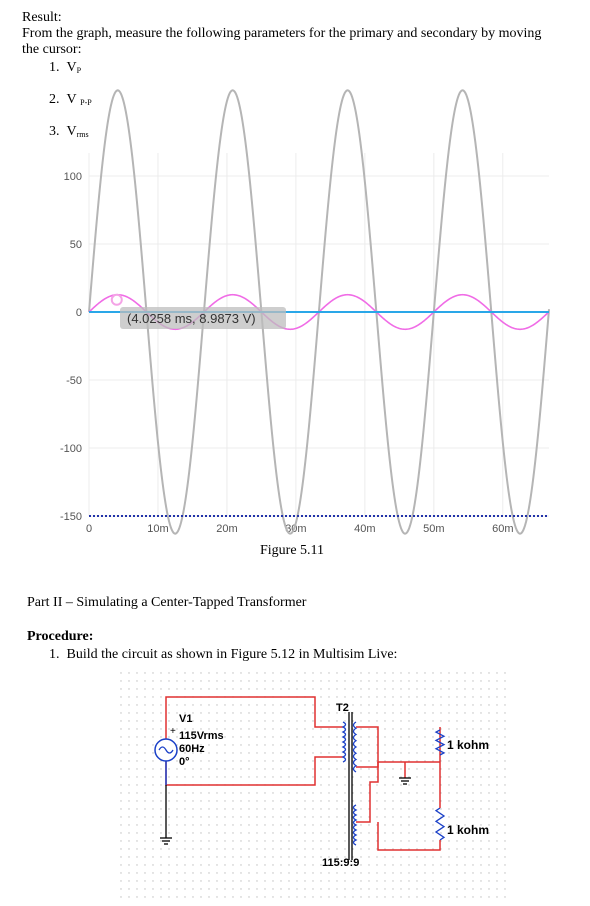 The image size is (590, 906). I want to click on transformer-t2, so click(349, 786).